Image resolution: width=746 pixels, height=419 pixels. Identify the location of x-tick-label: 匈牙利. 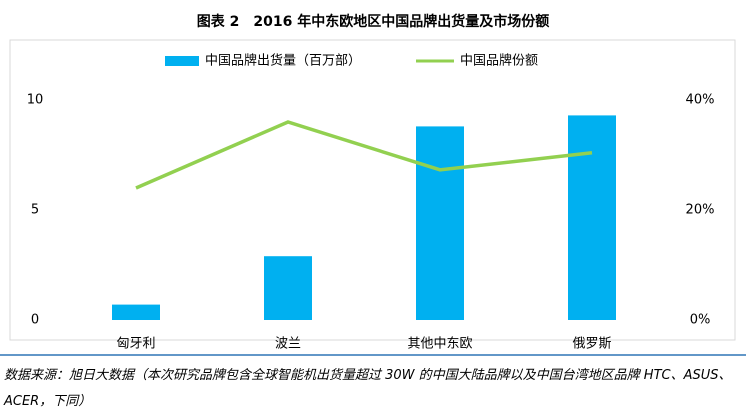
(135, 344).